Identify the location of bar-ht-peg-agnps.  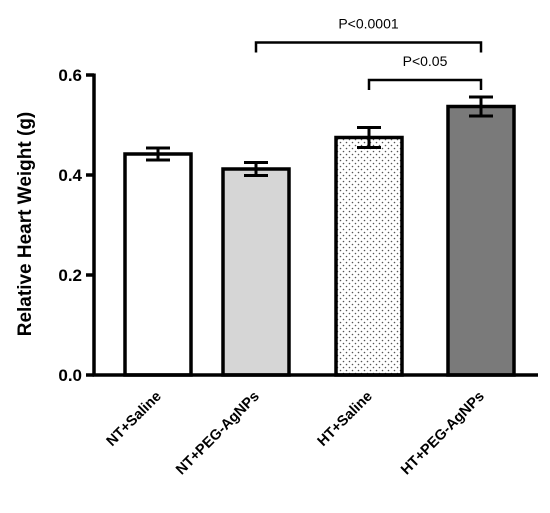
(481, 240).